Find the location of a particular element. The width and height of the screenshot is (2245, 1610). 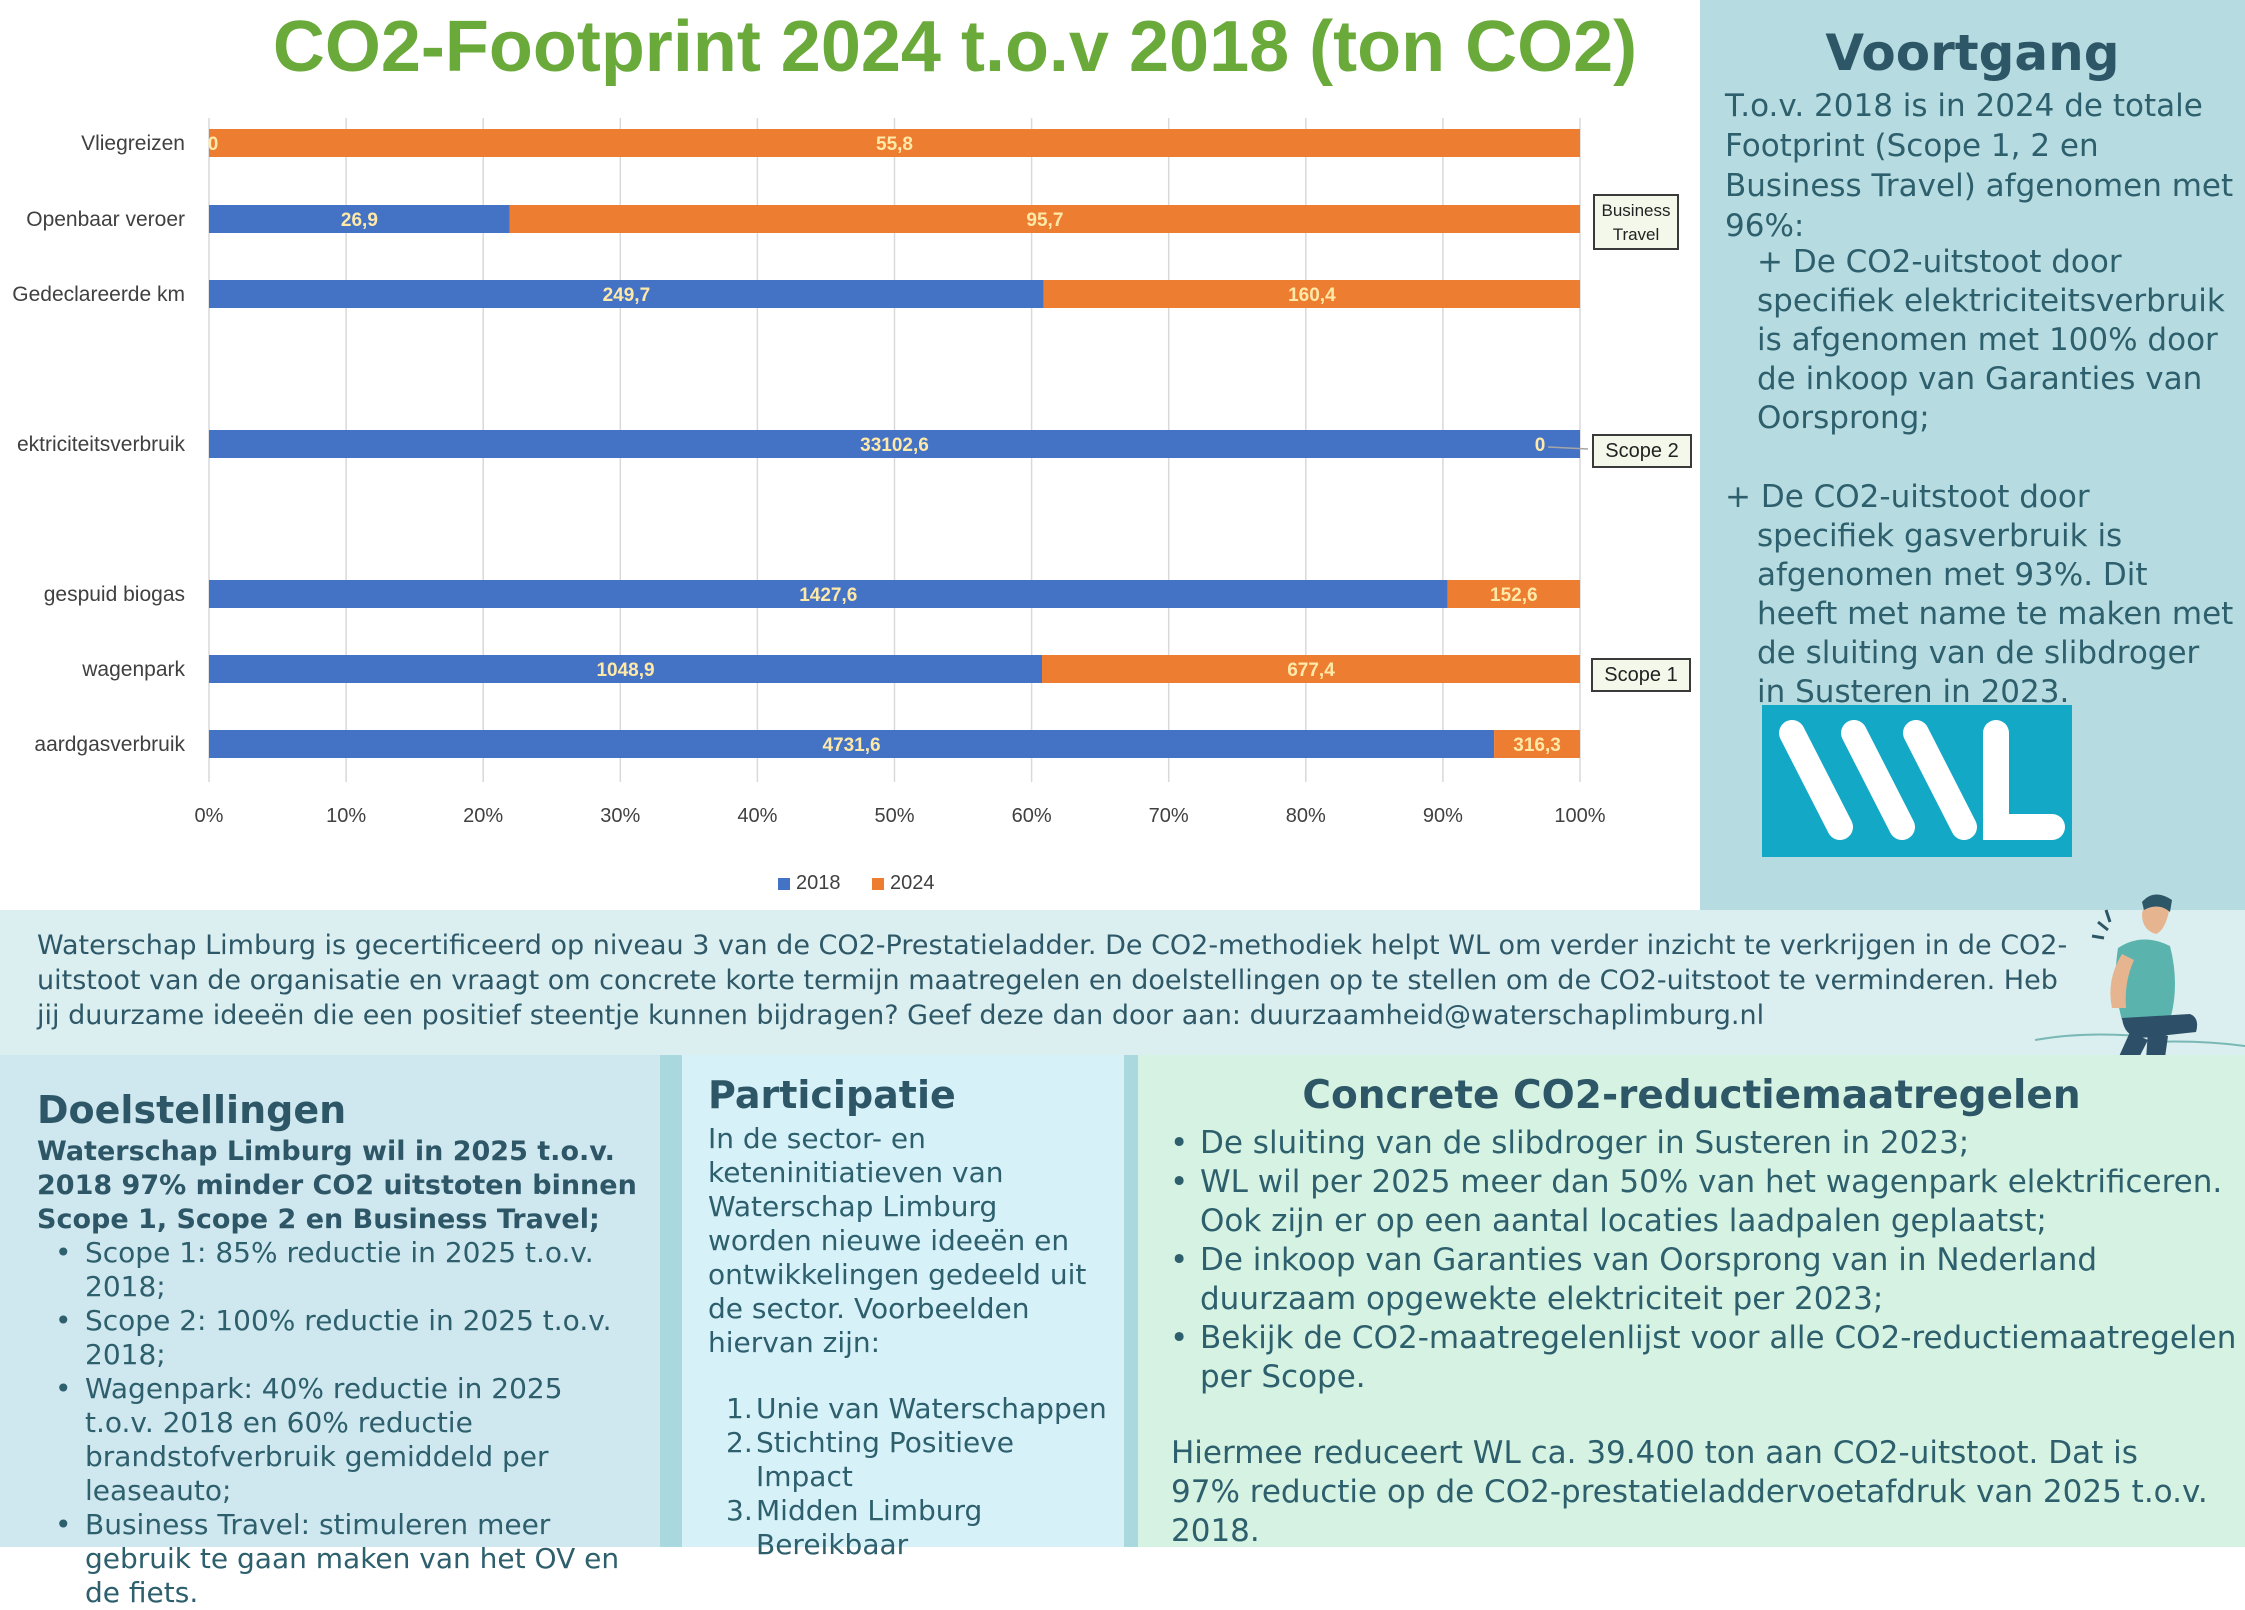

data-label-2024: 316,3 is located at coordinates (1537, 745).